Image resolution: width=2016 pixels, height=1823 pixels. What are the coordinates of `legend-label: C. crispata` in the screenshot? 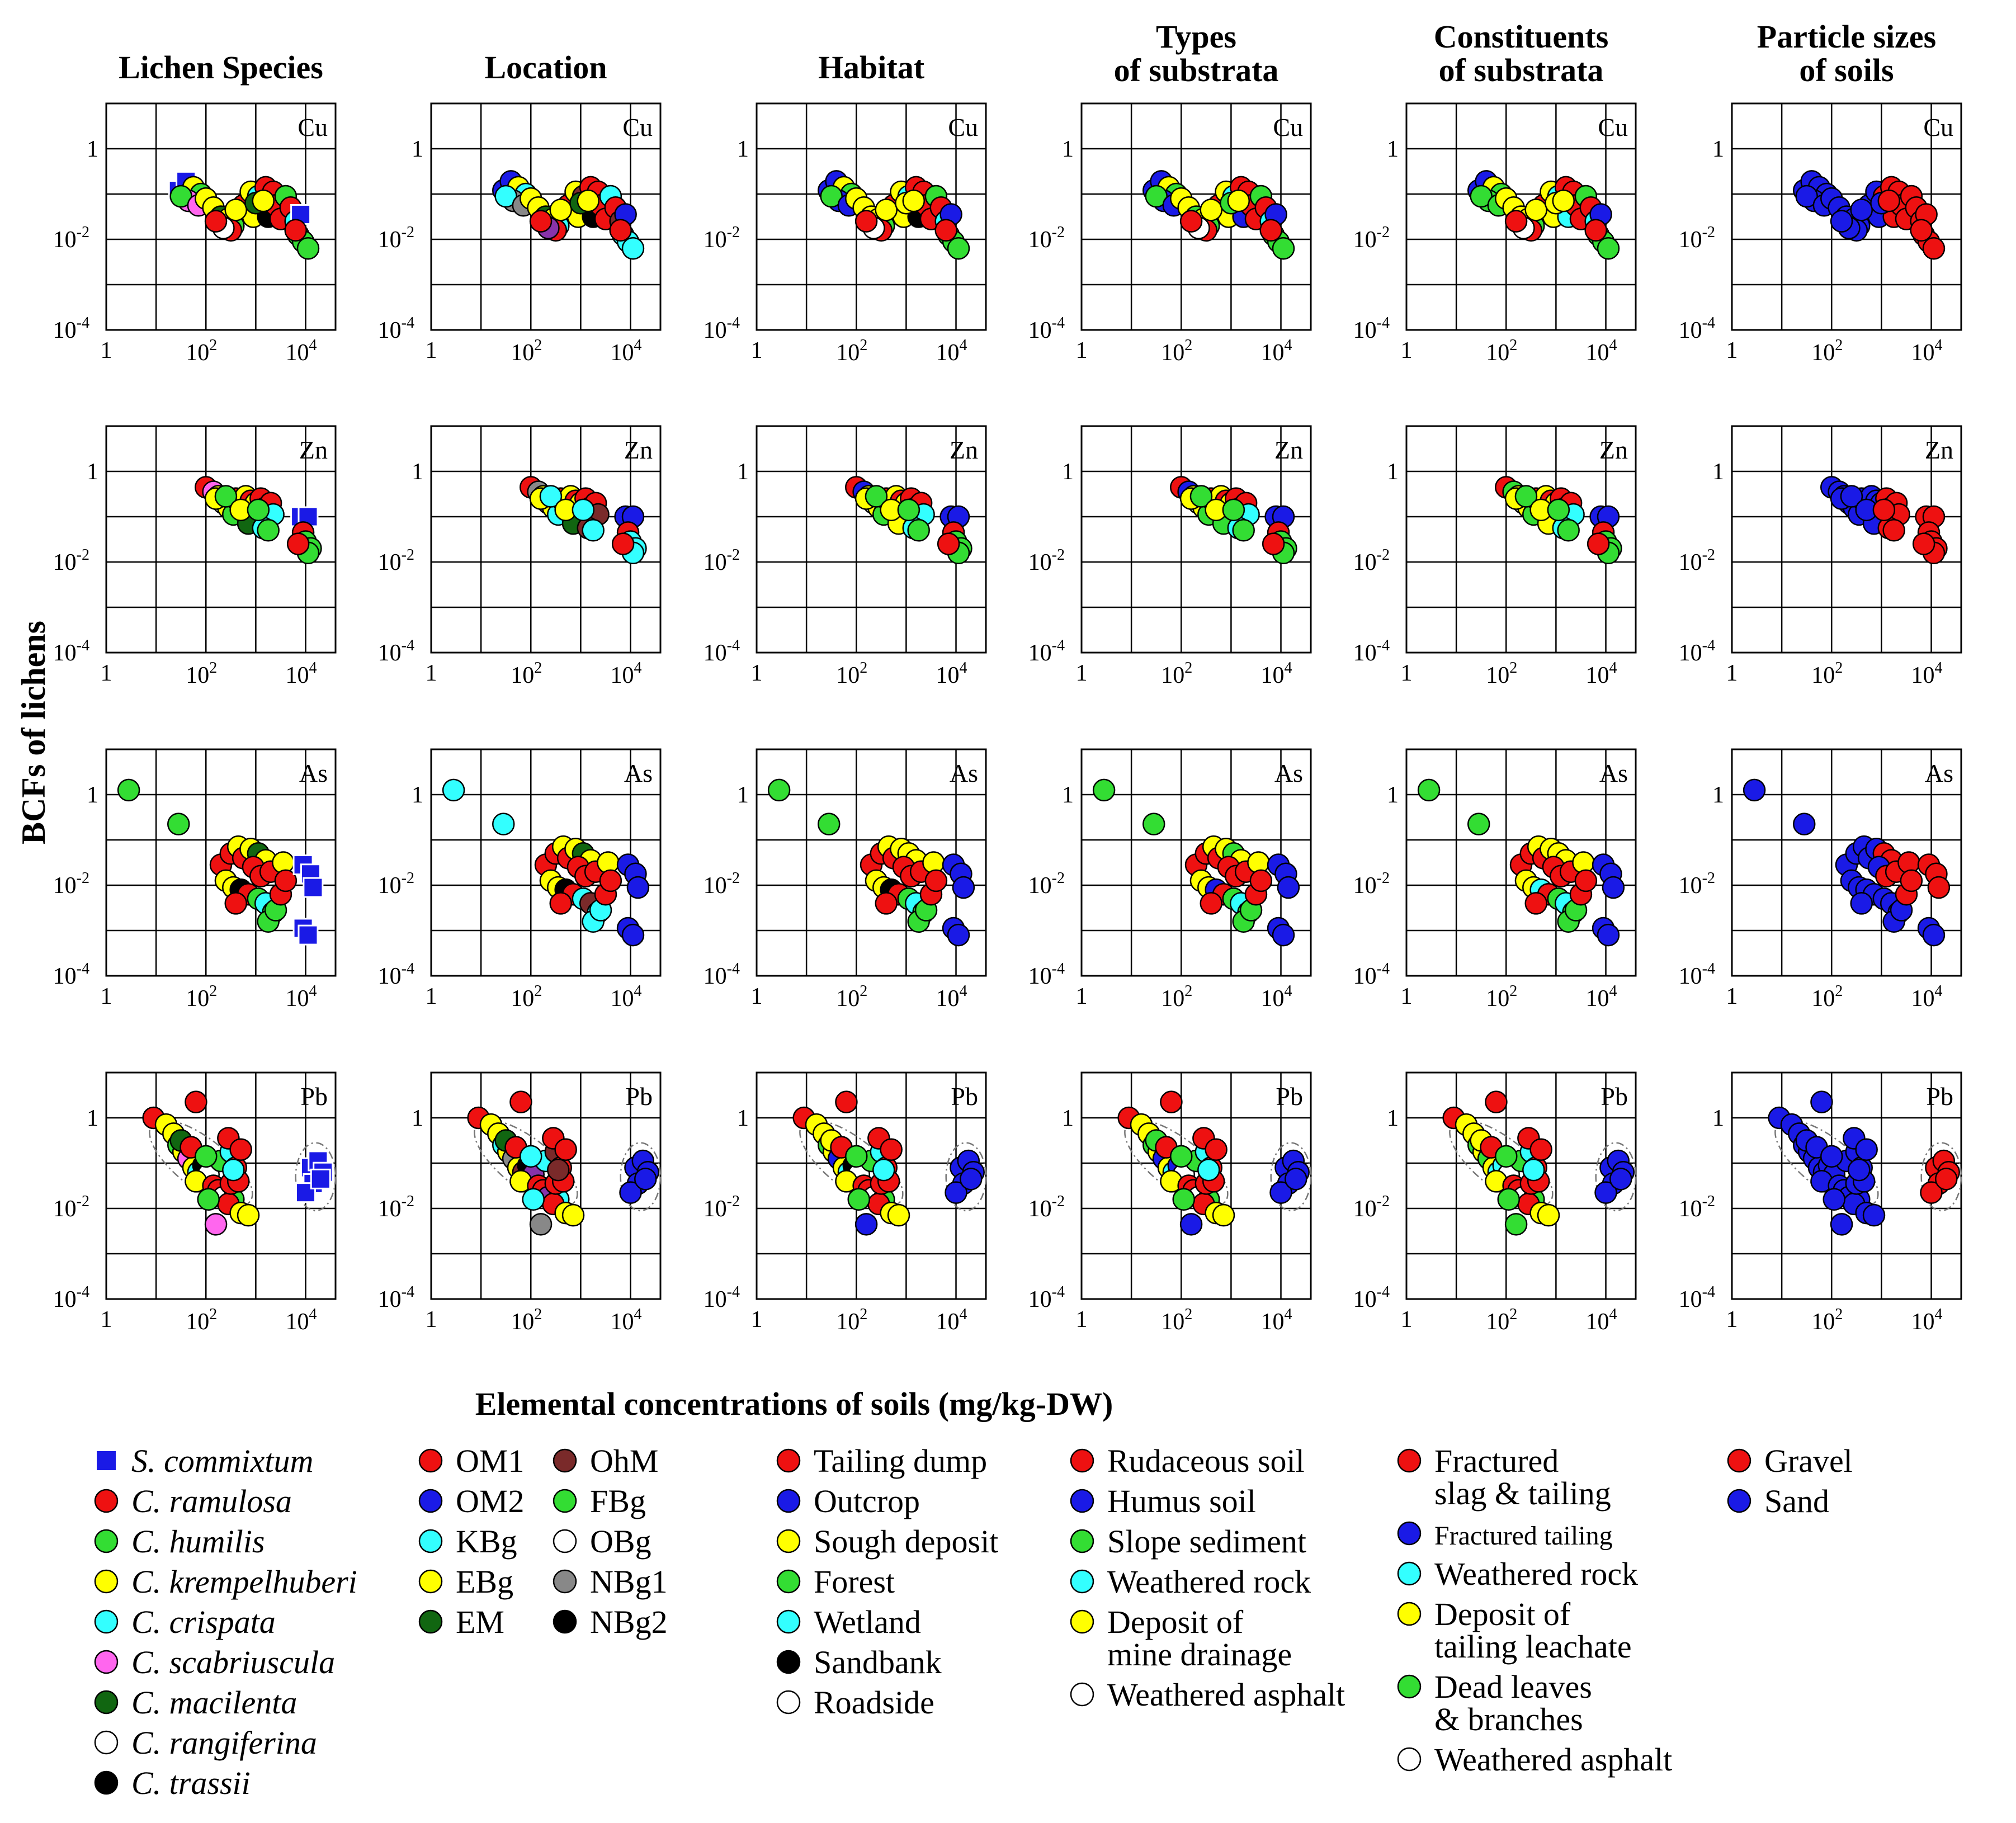 It's located at (203, 1622).